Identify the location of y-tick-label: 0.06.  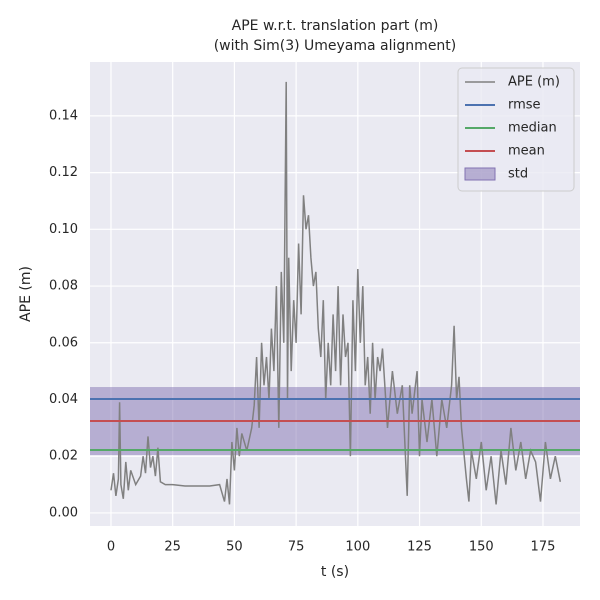
(63, 342).